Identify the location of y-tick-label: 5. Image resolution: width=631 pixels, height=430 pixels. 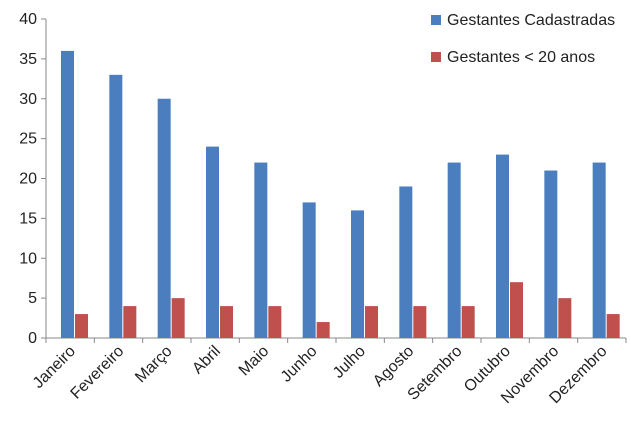
(32, 298).